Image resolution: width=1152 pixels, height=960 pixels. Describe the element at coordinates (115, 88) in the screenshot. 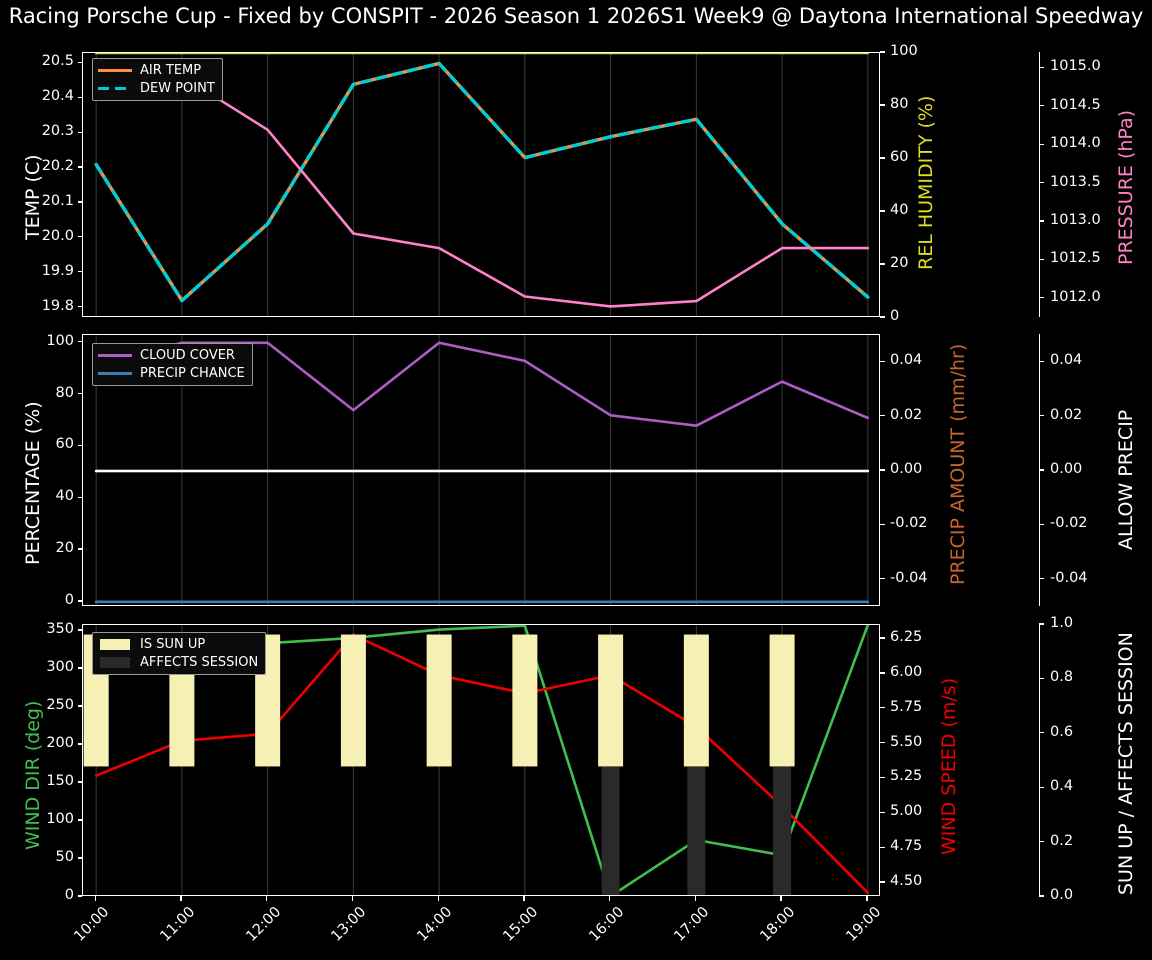

I see `dew-point-dashed-line-swatch` at that location.